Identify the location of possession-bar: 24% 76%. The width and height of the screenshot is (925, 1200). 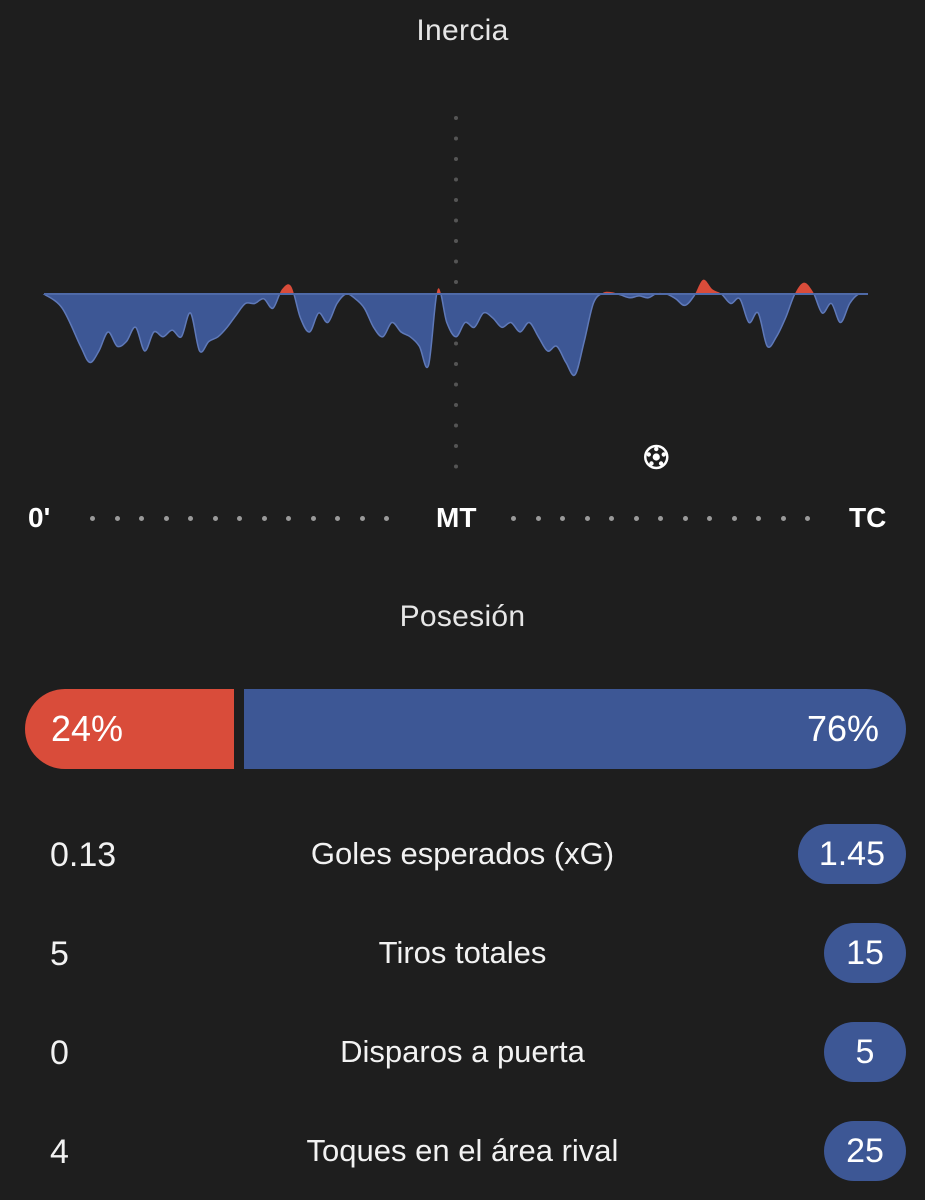
(465, 729).